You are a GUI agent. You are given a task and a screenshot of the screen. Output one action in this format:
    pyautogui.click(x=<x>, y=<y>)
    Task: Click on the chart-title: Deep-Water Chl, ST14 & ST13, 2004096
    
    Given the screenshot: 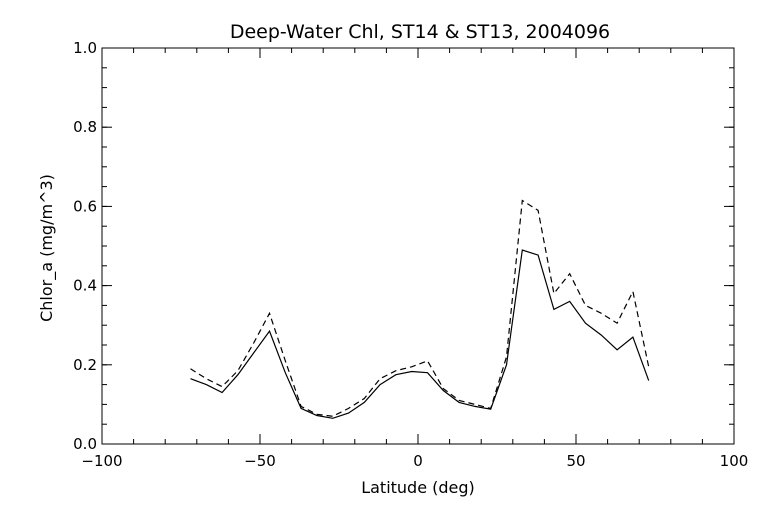 What is the action you would take?
    pyautogui.click(x=420, y=32)
    